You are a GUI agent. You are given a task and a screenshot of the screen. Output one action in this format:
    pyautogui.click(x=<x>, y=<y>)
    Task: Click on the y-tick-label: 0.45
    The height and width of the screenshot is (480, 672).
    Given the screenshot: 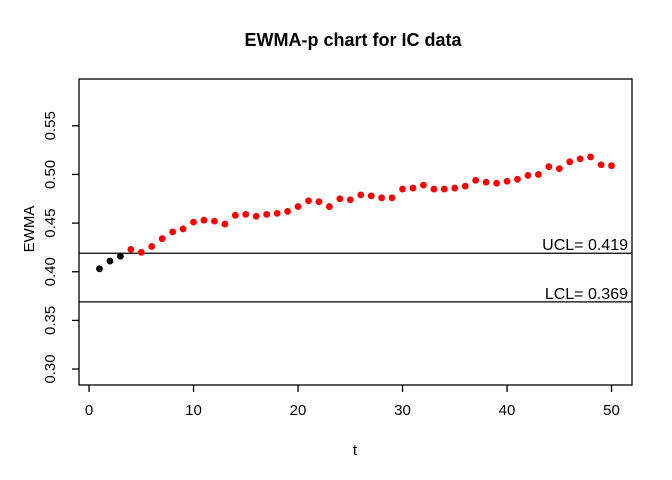 What is the action you would take?
    pyautogui.click(x=50, y=222)
    